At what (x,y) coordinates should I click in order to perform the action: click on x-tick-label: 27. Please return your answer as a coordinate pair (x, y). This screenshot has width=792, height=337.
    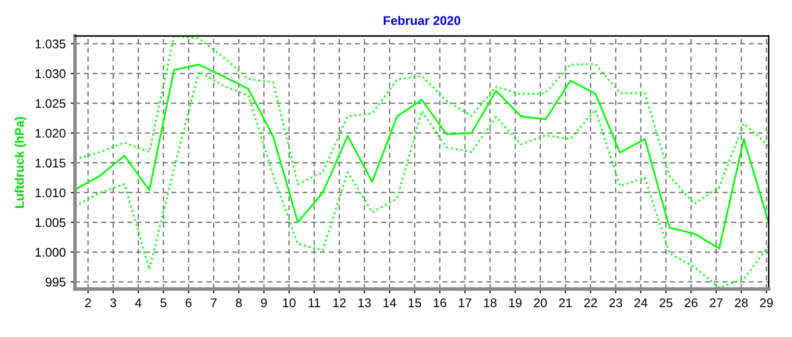
    Looking at the image, I should click on (716, 303).